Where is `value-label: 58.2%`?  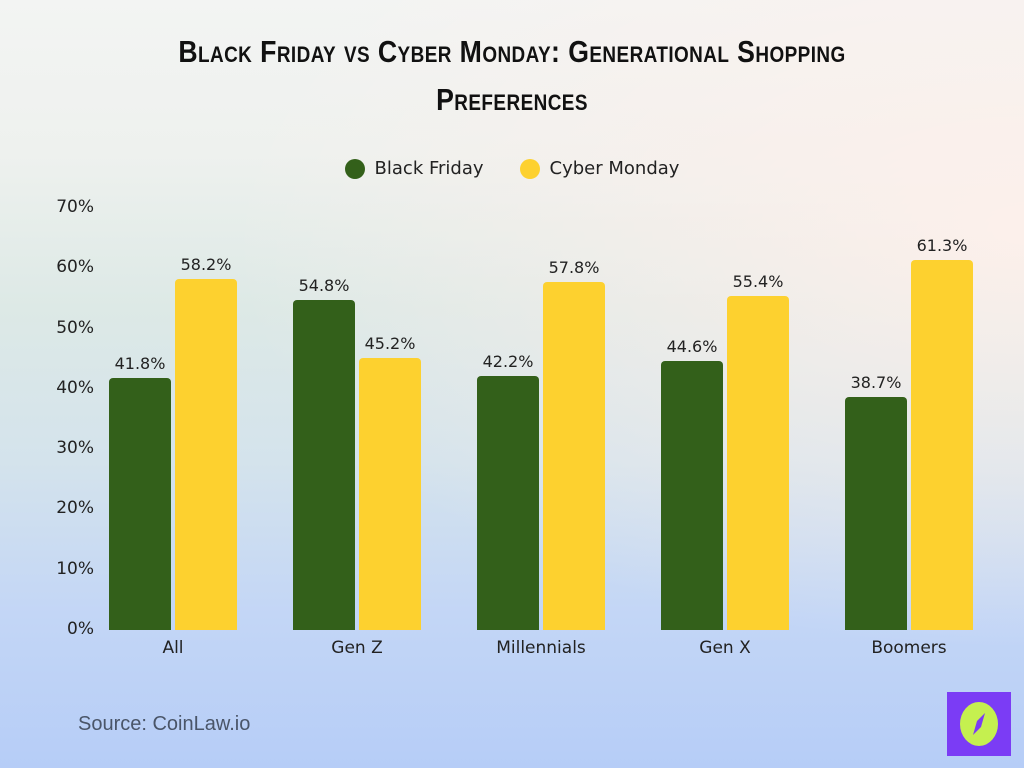 value-label: 58.2% is located at coordinates (206, 265).